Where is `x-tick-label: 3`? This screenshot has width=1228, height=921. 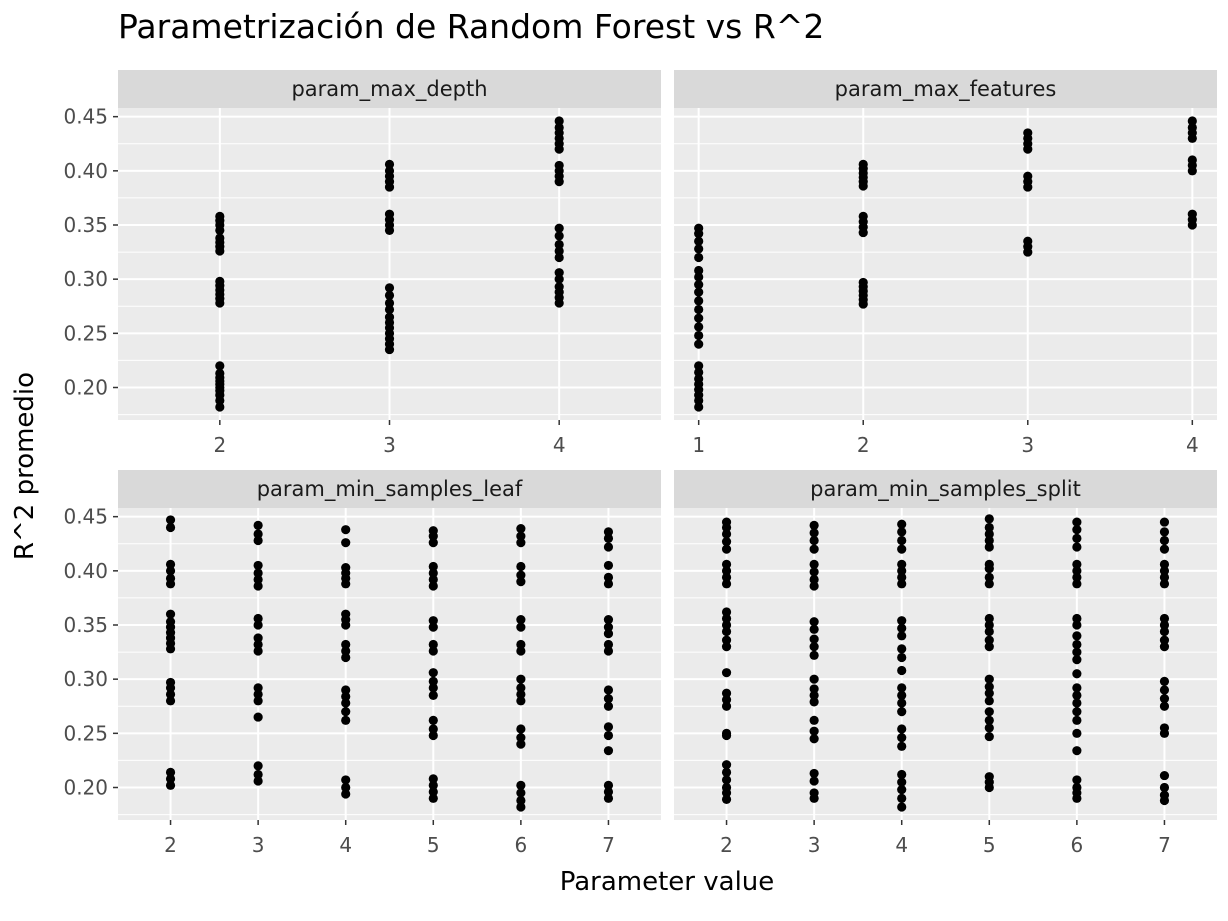
x-tick-label: 3 is located at coordinates (814, 845).